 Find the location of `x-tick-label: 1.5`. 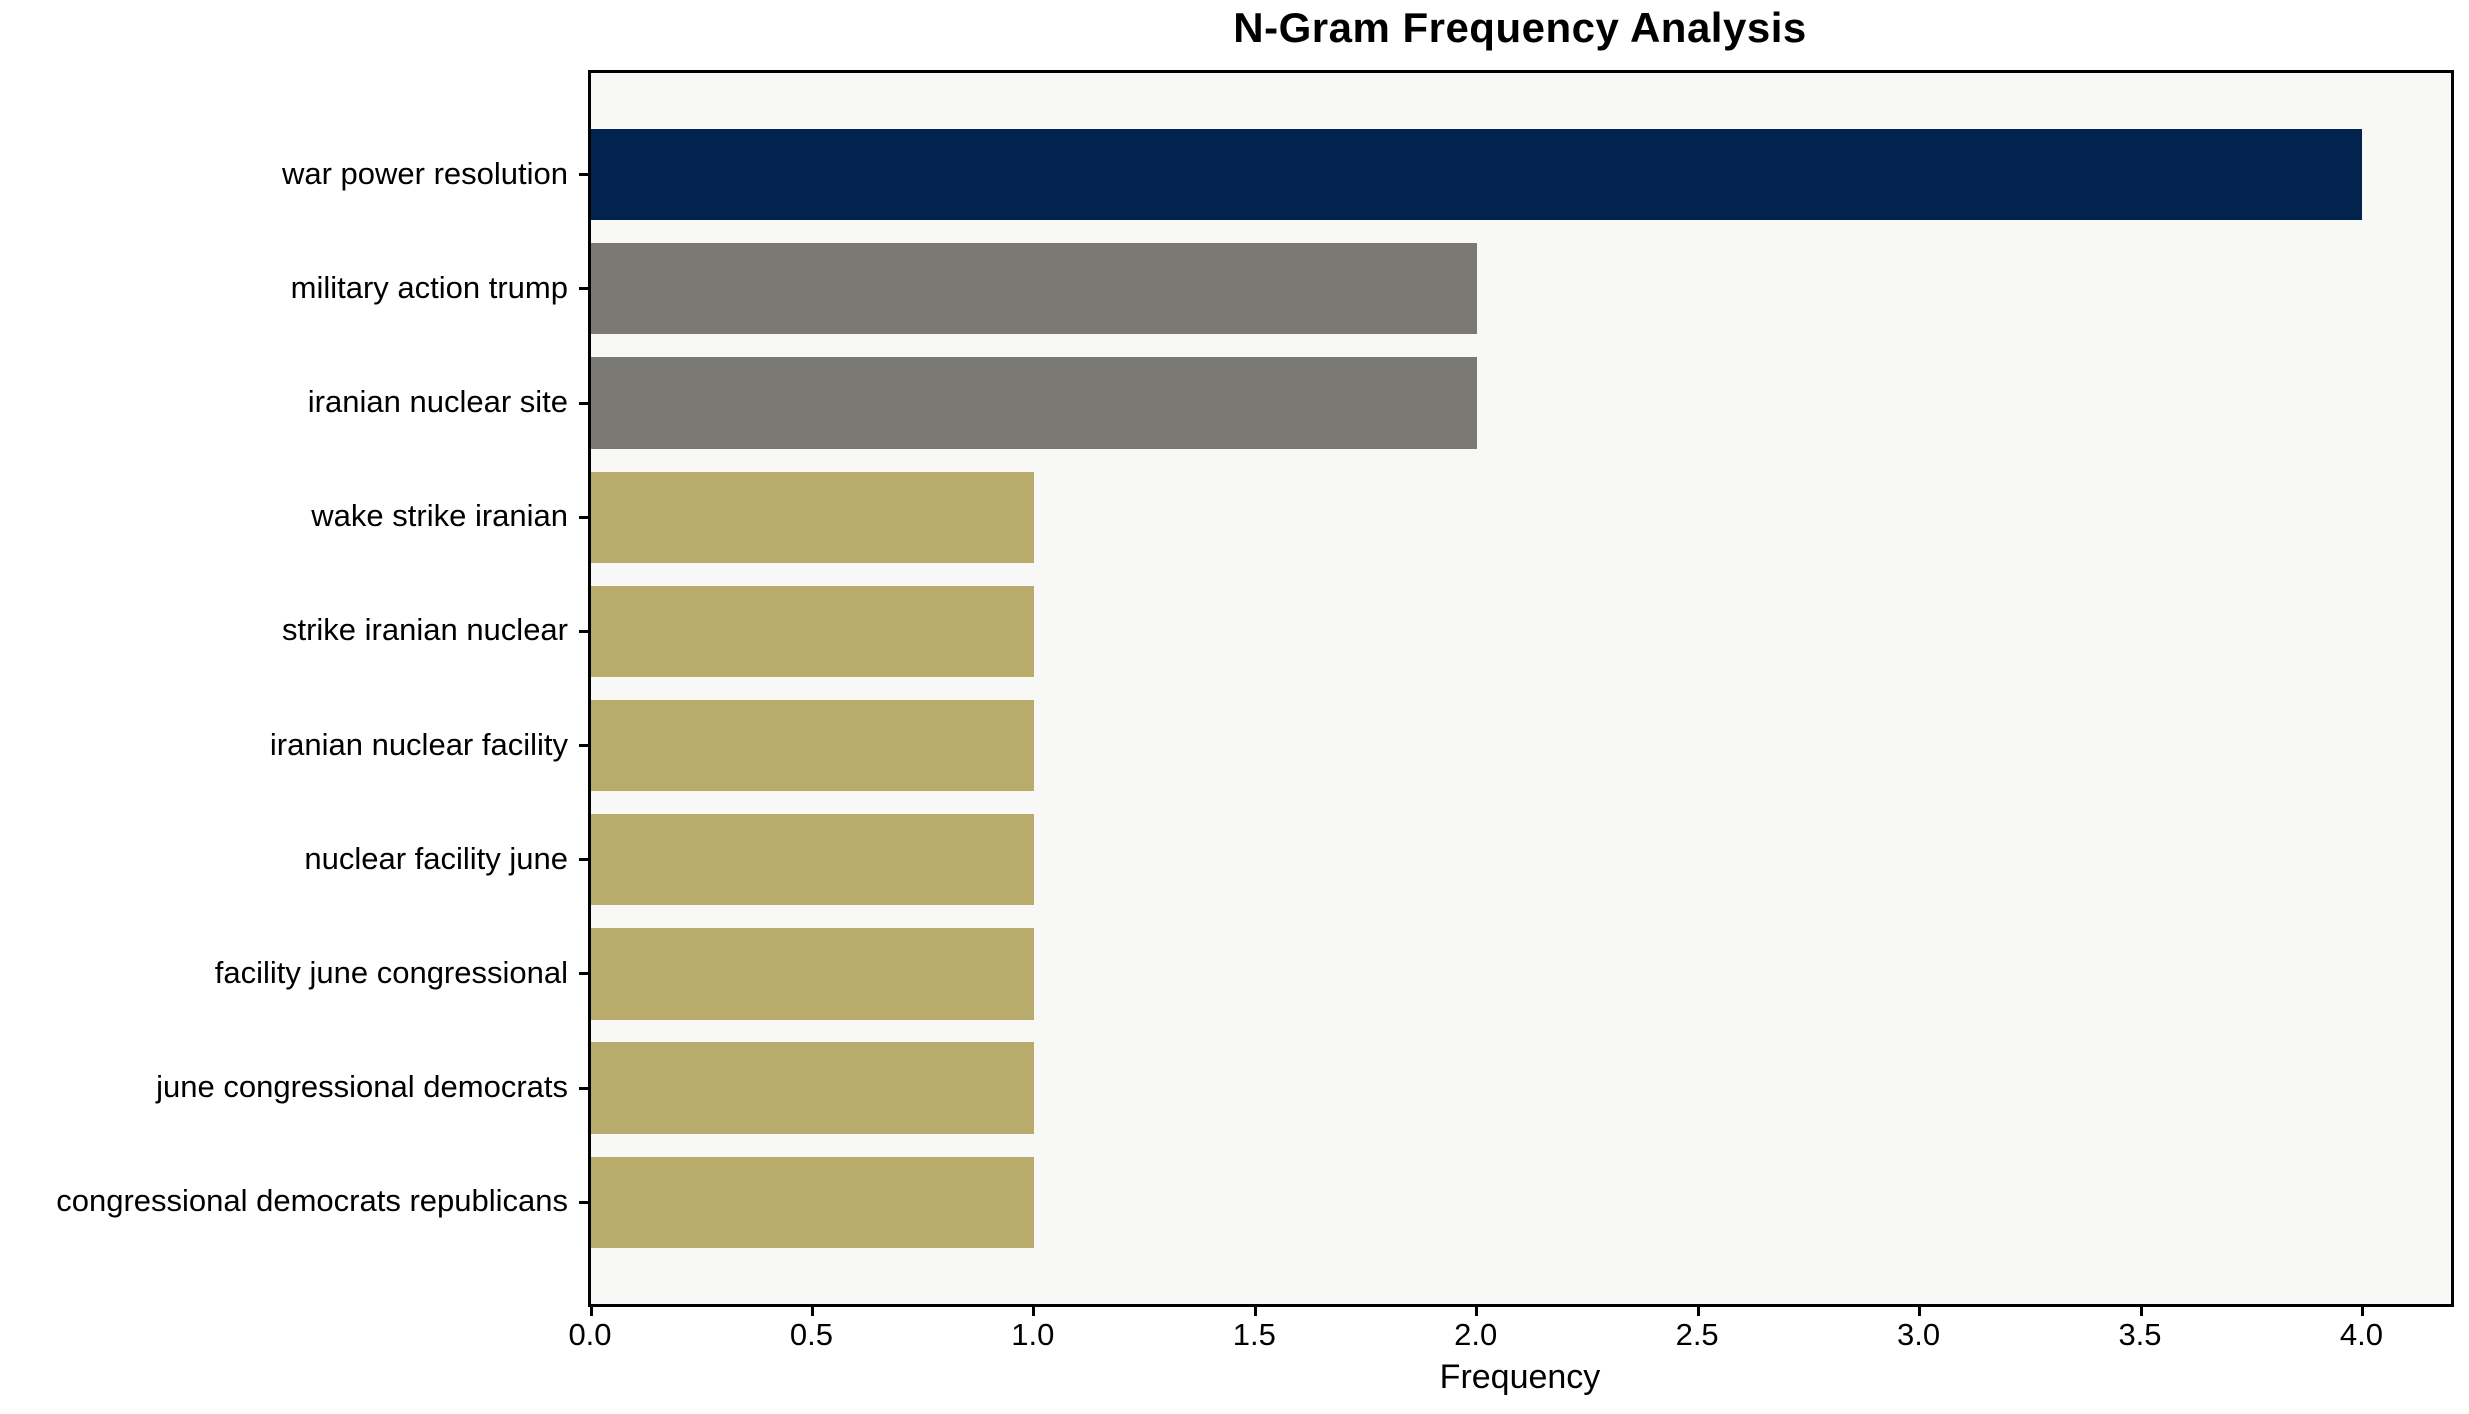

x-tick-label: 1.5 is located at coordinates (1254, 1334).